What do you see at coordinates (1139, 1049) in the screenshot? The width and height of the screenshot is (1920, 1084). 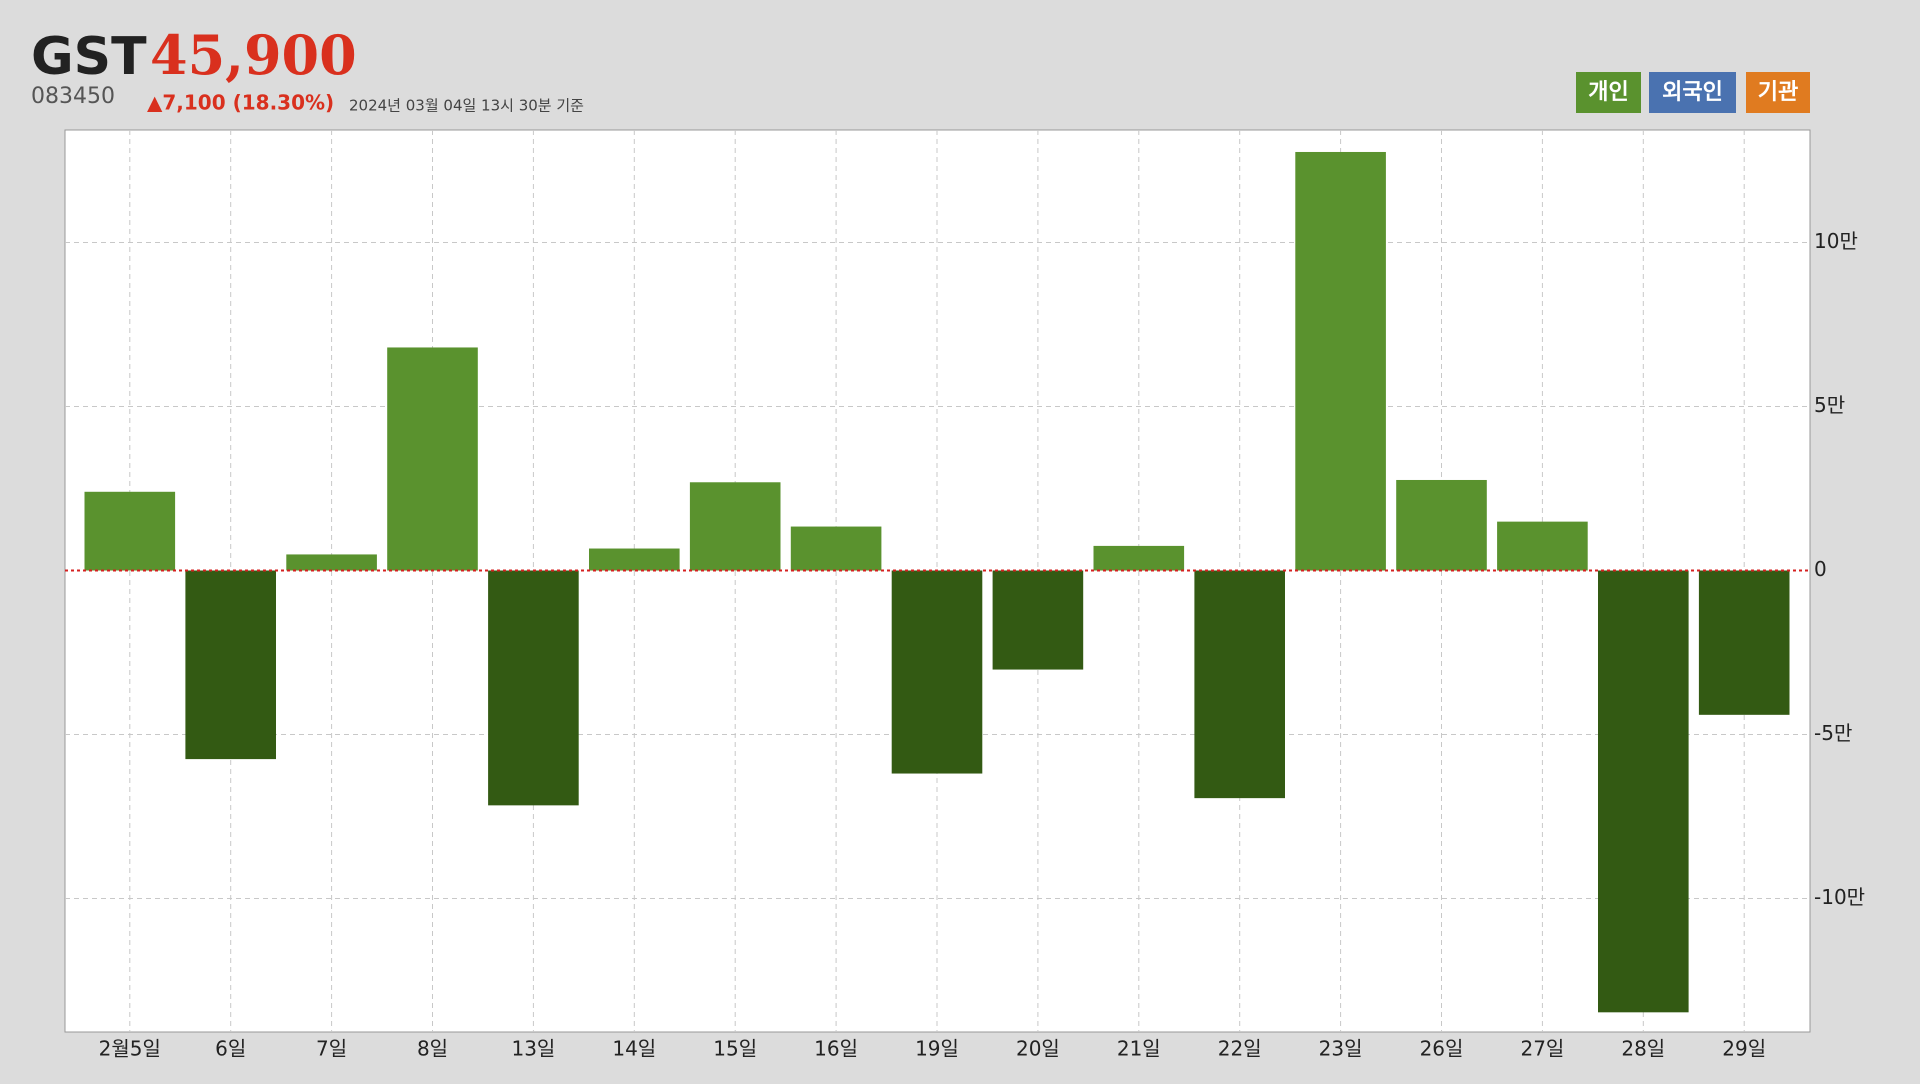 I see `x-tick-label: 21일` at bounding box center [1139, 1049].